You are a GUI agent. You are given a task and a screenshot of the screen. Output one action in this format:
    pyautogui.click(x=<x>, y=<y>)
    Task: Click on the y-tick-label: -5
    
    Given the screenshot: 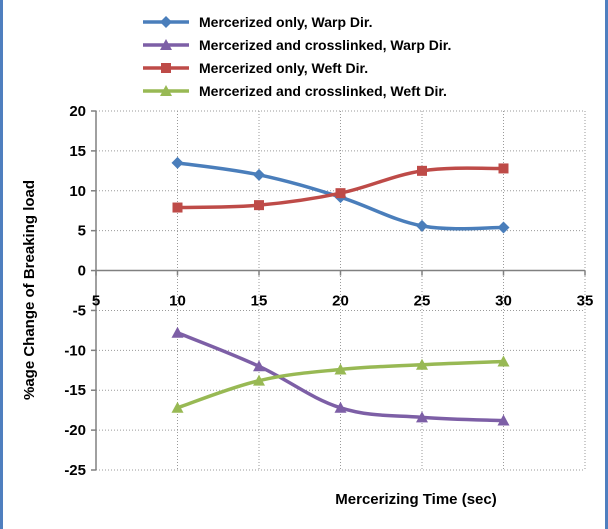 What is the action you would take?
    pyautogui.click(x=79, y=310)
    